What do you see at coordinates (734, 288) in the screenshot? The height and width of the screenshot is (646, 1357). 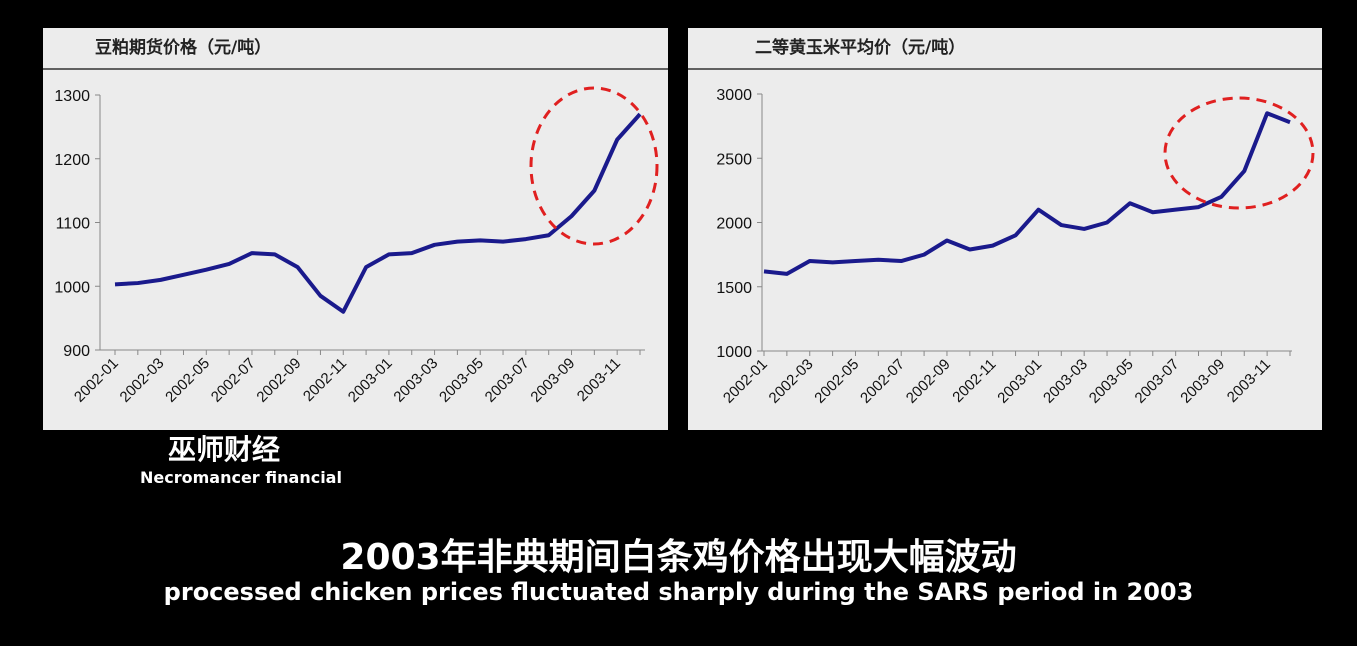 I see `y-tick-label: 1500` at bounding box center [734, 288].